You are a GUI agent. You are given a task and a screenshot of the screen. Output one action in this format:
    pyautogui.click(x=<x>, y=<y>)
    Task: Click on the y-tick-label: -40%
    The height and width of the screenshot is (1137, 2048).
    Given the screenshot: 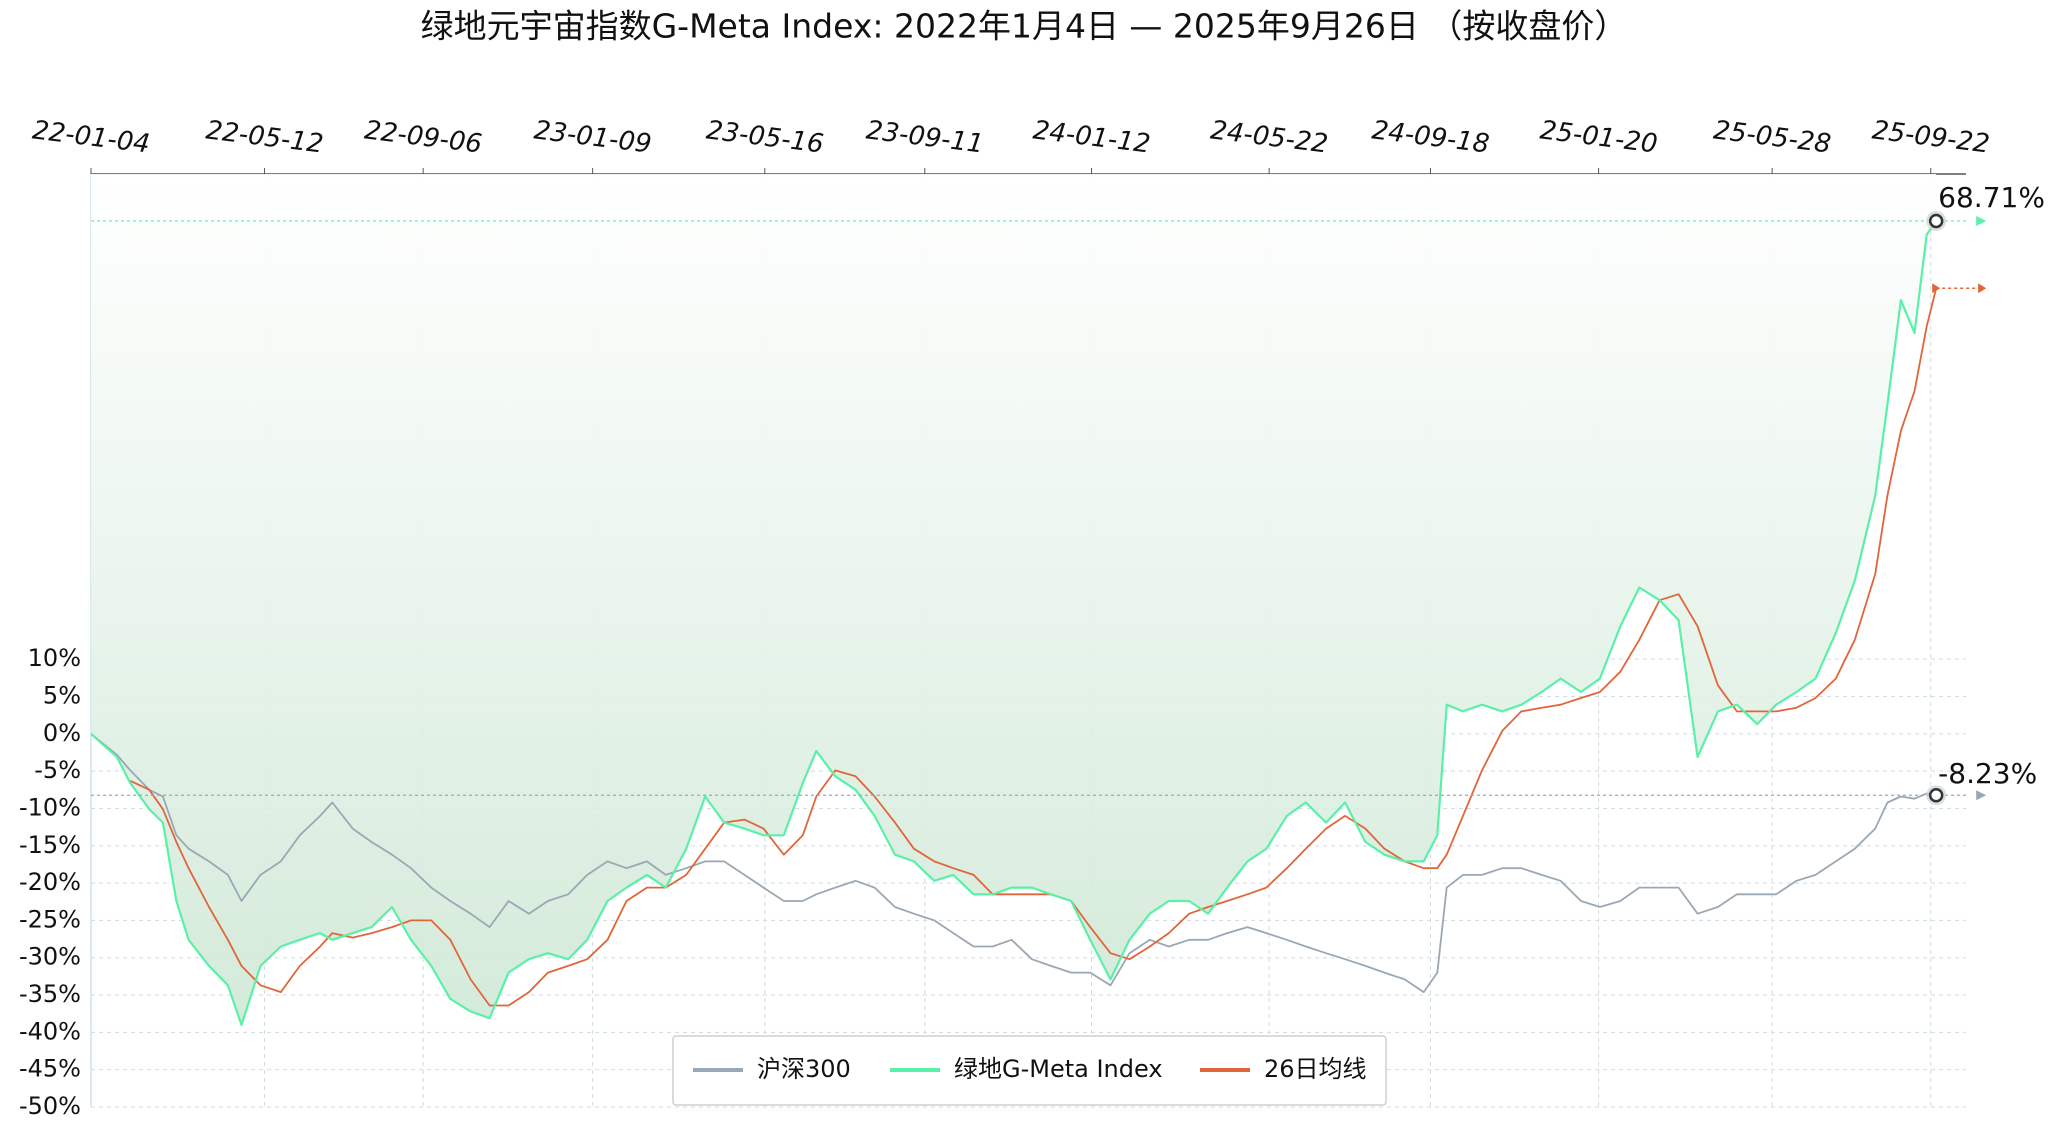 What is the action you would take?
    pyautogui.click(x=50, y=1031)
    